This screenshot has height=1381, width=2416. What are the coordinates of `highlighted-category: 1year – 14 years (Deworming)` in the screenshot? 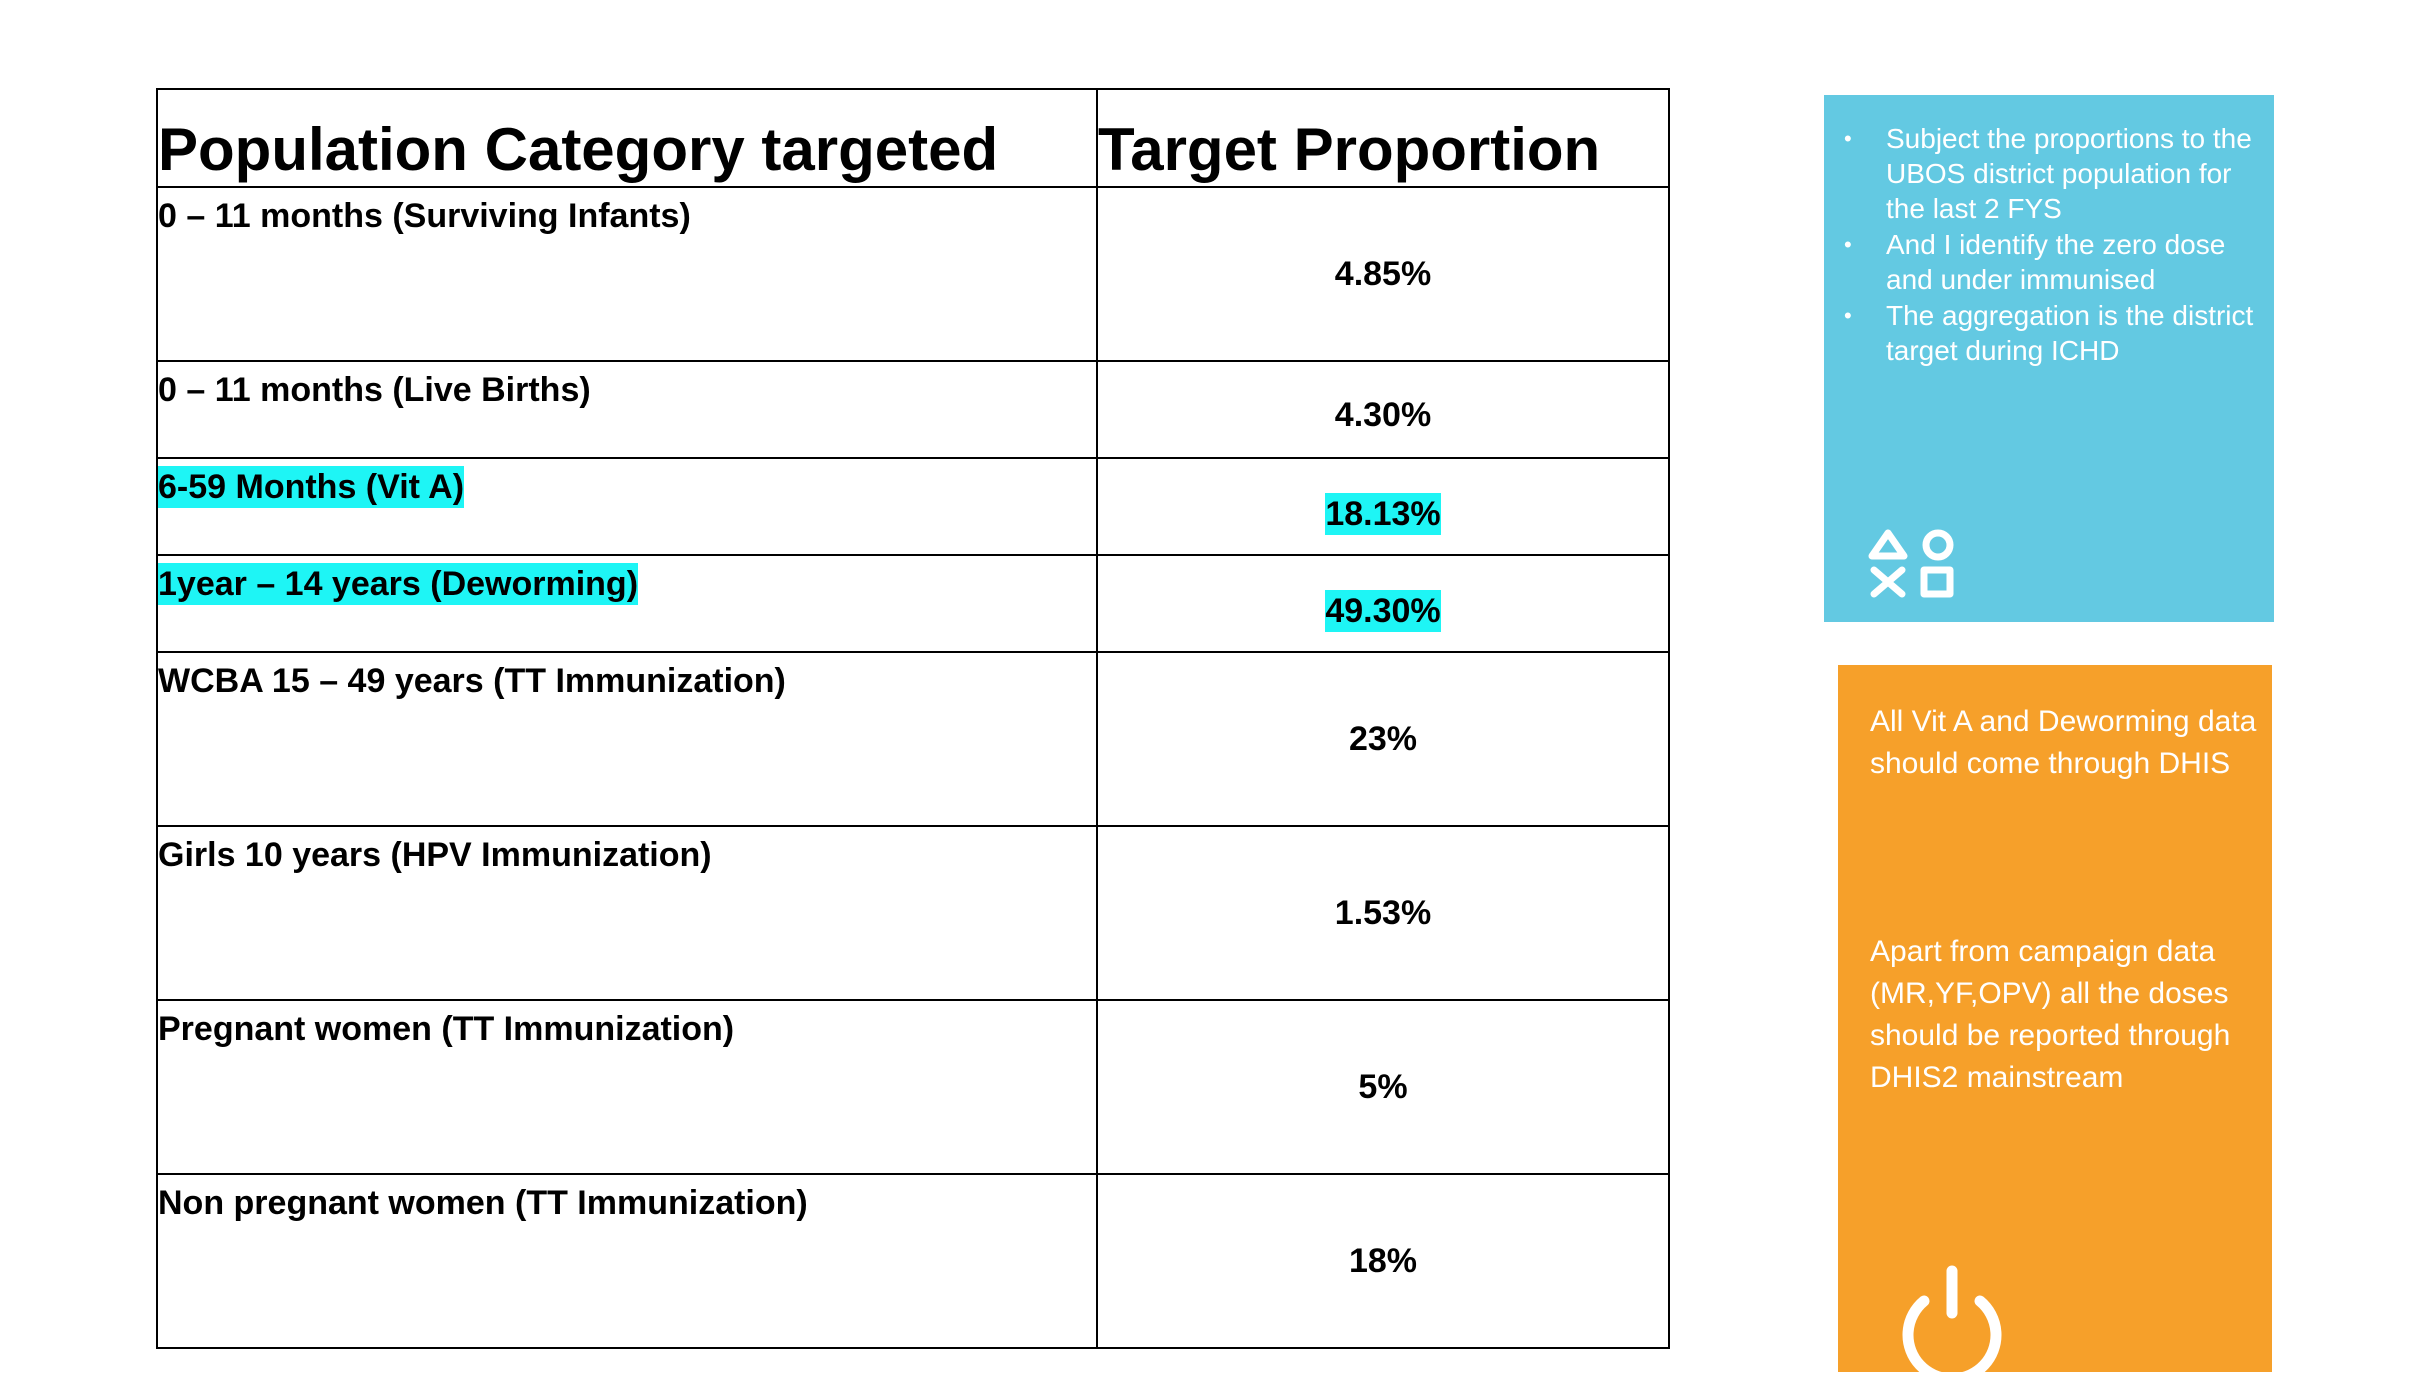 It's located at (398, 584).